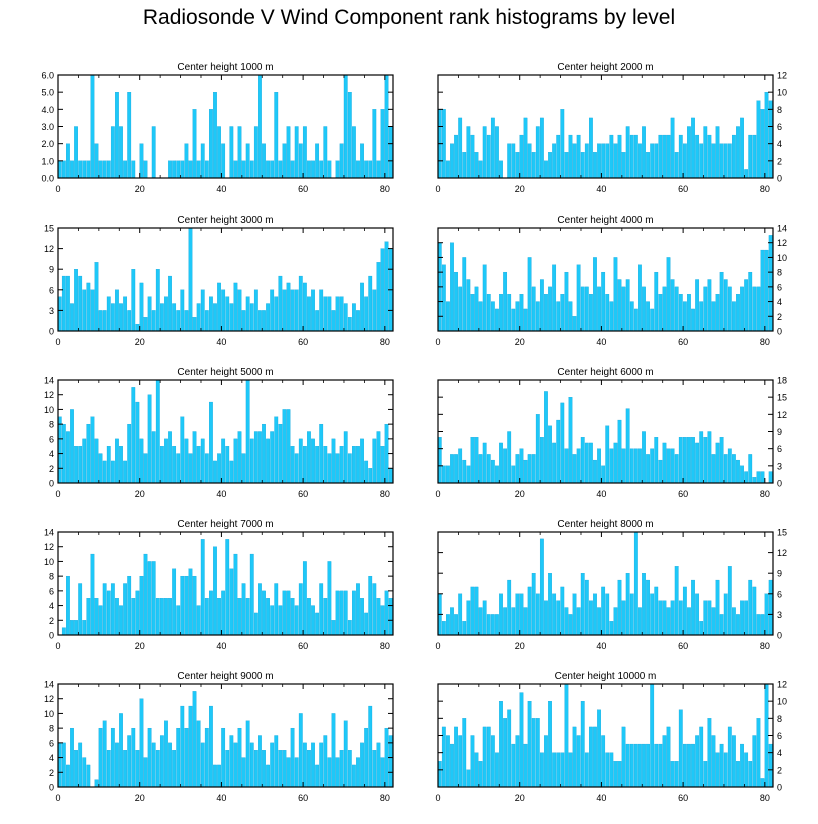 Image resolution: width=818 pixels, height=824 pixels. What do you see at coordinates (779, 574) in the screenshot?
I see `y-tick-label: 9` at bounding box center [779, 574].